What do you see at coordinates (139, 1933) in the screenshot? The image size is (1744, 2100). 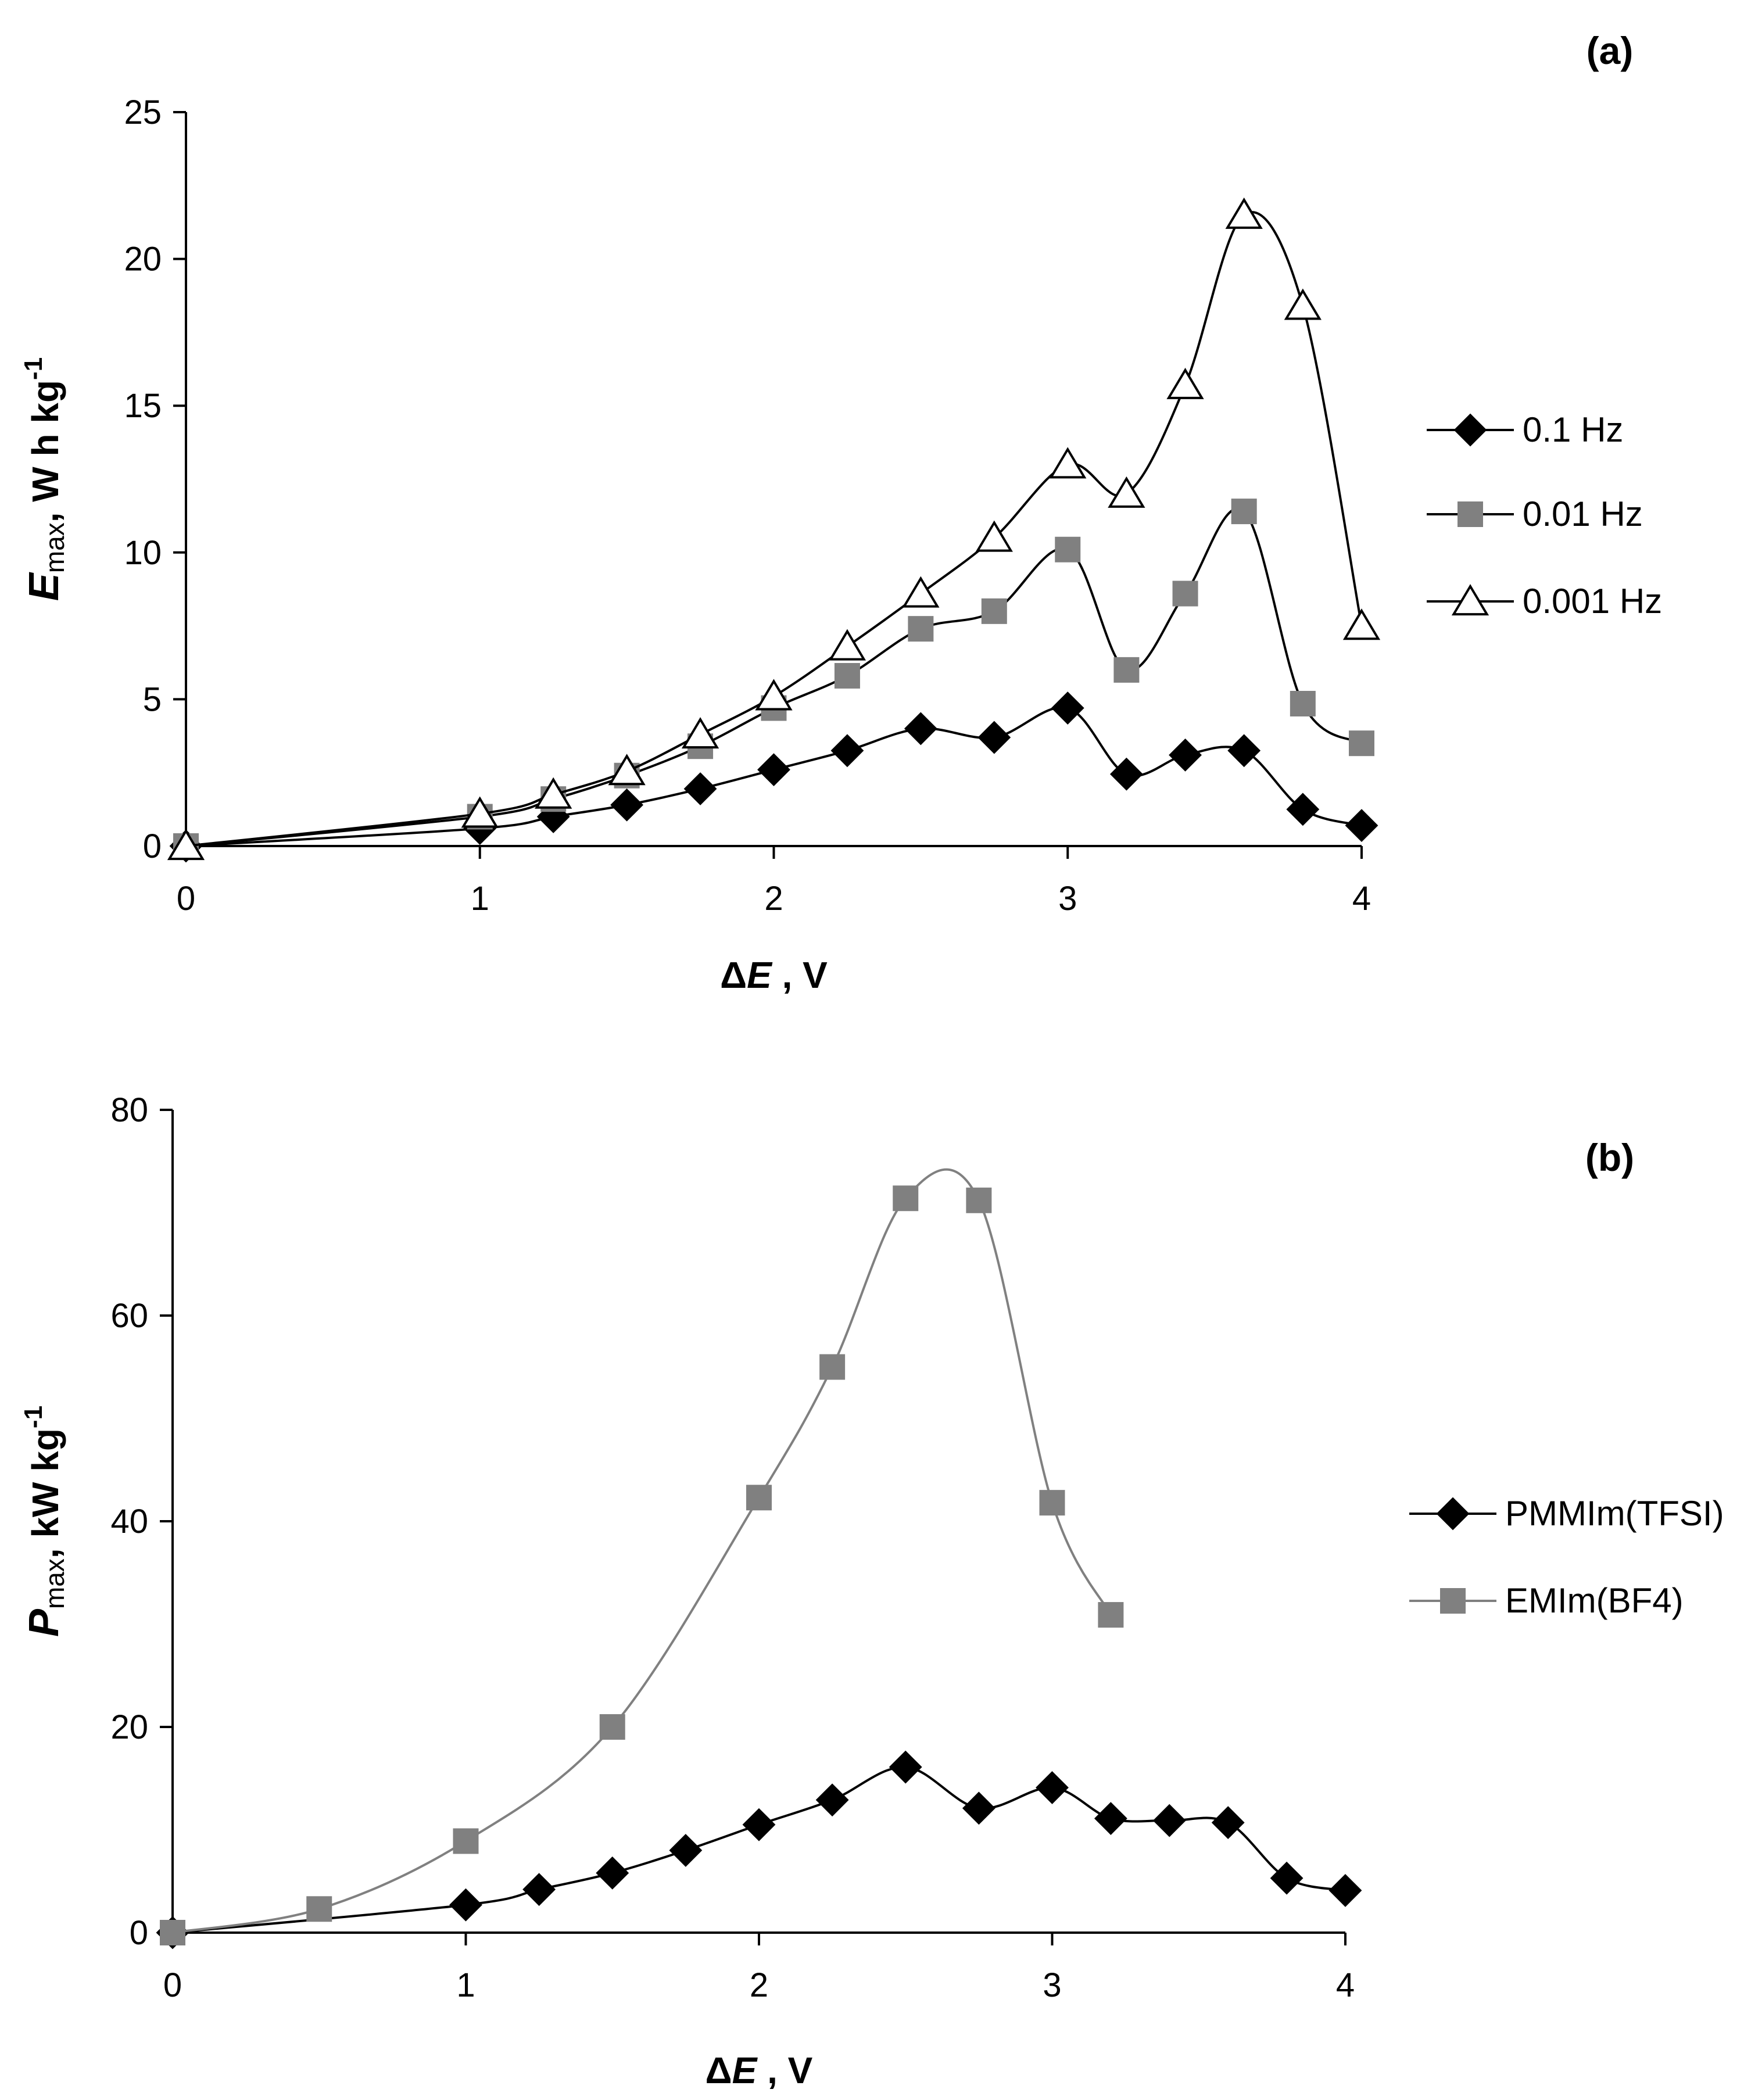 I see `y-tick-label: 0` at bounding box center [139, 1933].